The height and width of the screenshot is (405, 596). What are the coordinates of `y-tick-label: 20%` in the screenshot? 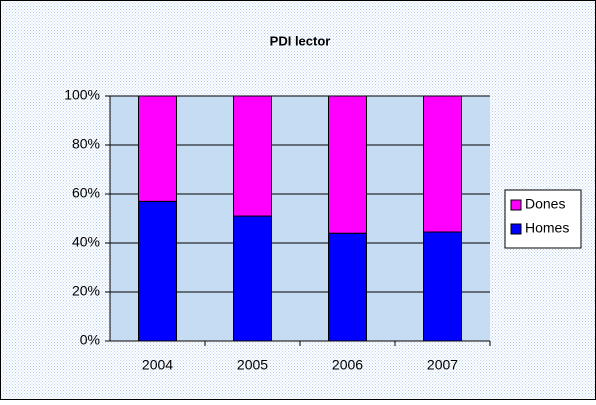 It's located at (86, 291).